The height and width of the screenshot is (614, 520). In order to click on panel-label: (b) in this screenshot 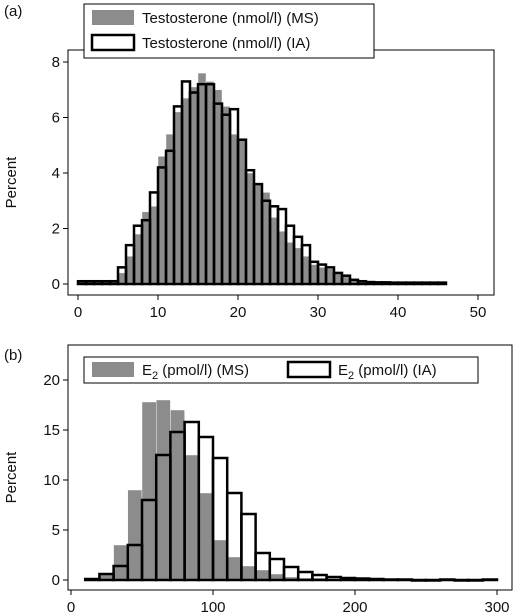, I will do `click(13, 355)`.